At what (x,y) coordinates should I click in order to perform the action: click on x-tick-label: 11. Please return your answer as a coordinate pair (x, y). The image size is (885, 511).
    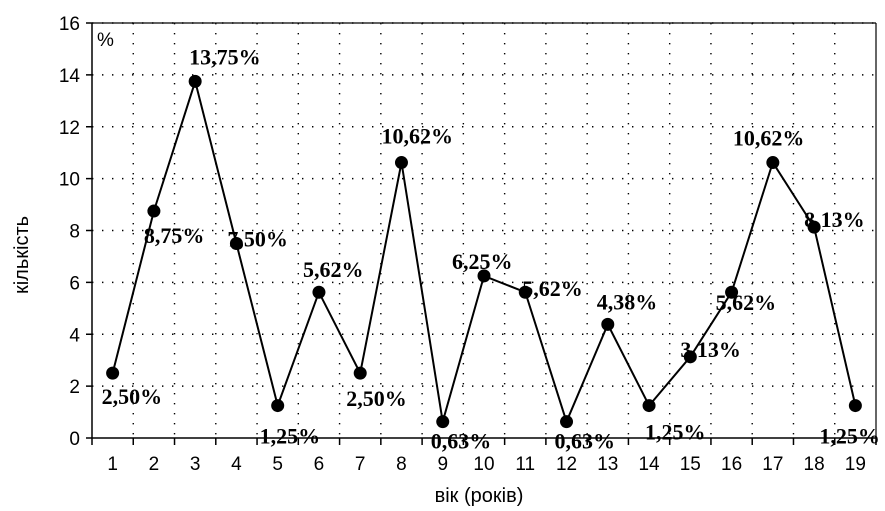
    Looking at the image, I should click on (525, 464).